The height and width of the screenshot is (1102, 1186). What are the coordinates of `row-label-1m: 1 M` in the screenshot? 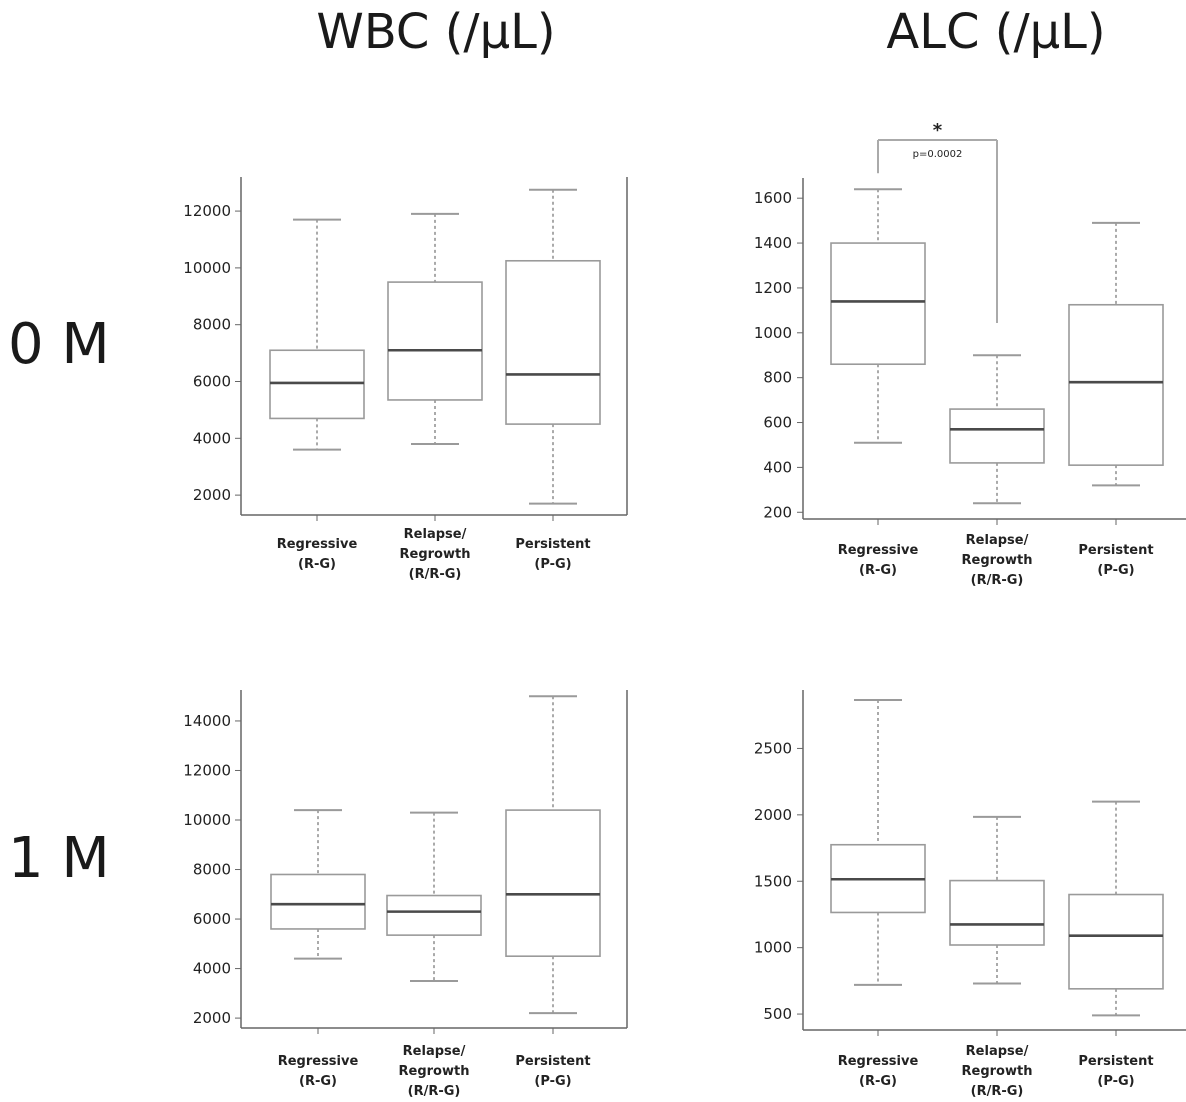 It's located at (59, 858).